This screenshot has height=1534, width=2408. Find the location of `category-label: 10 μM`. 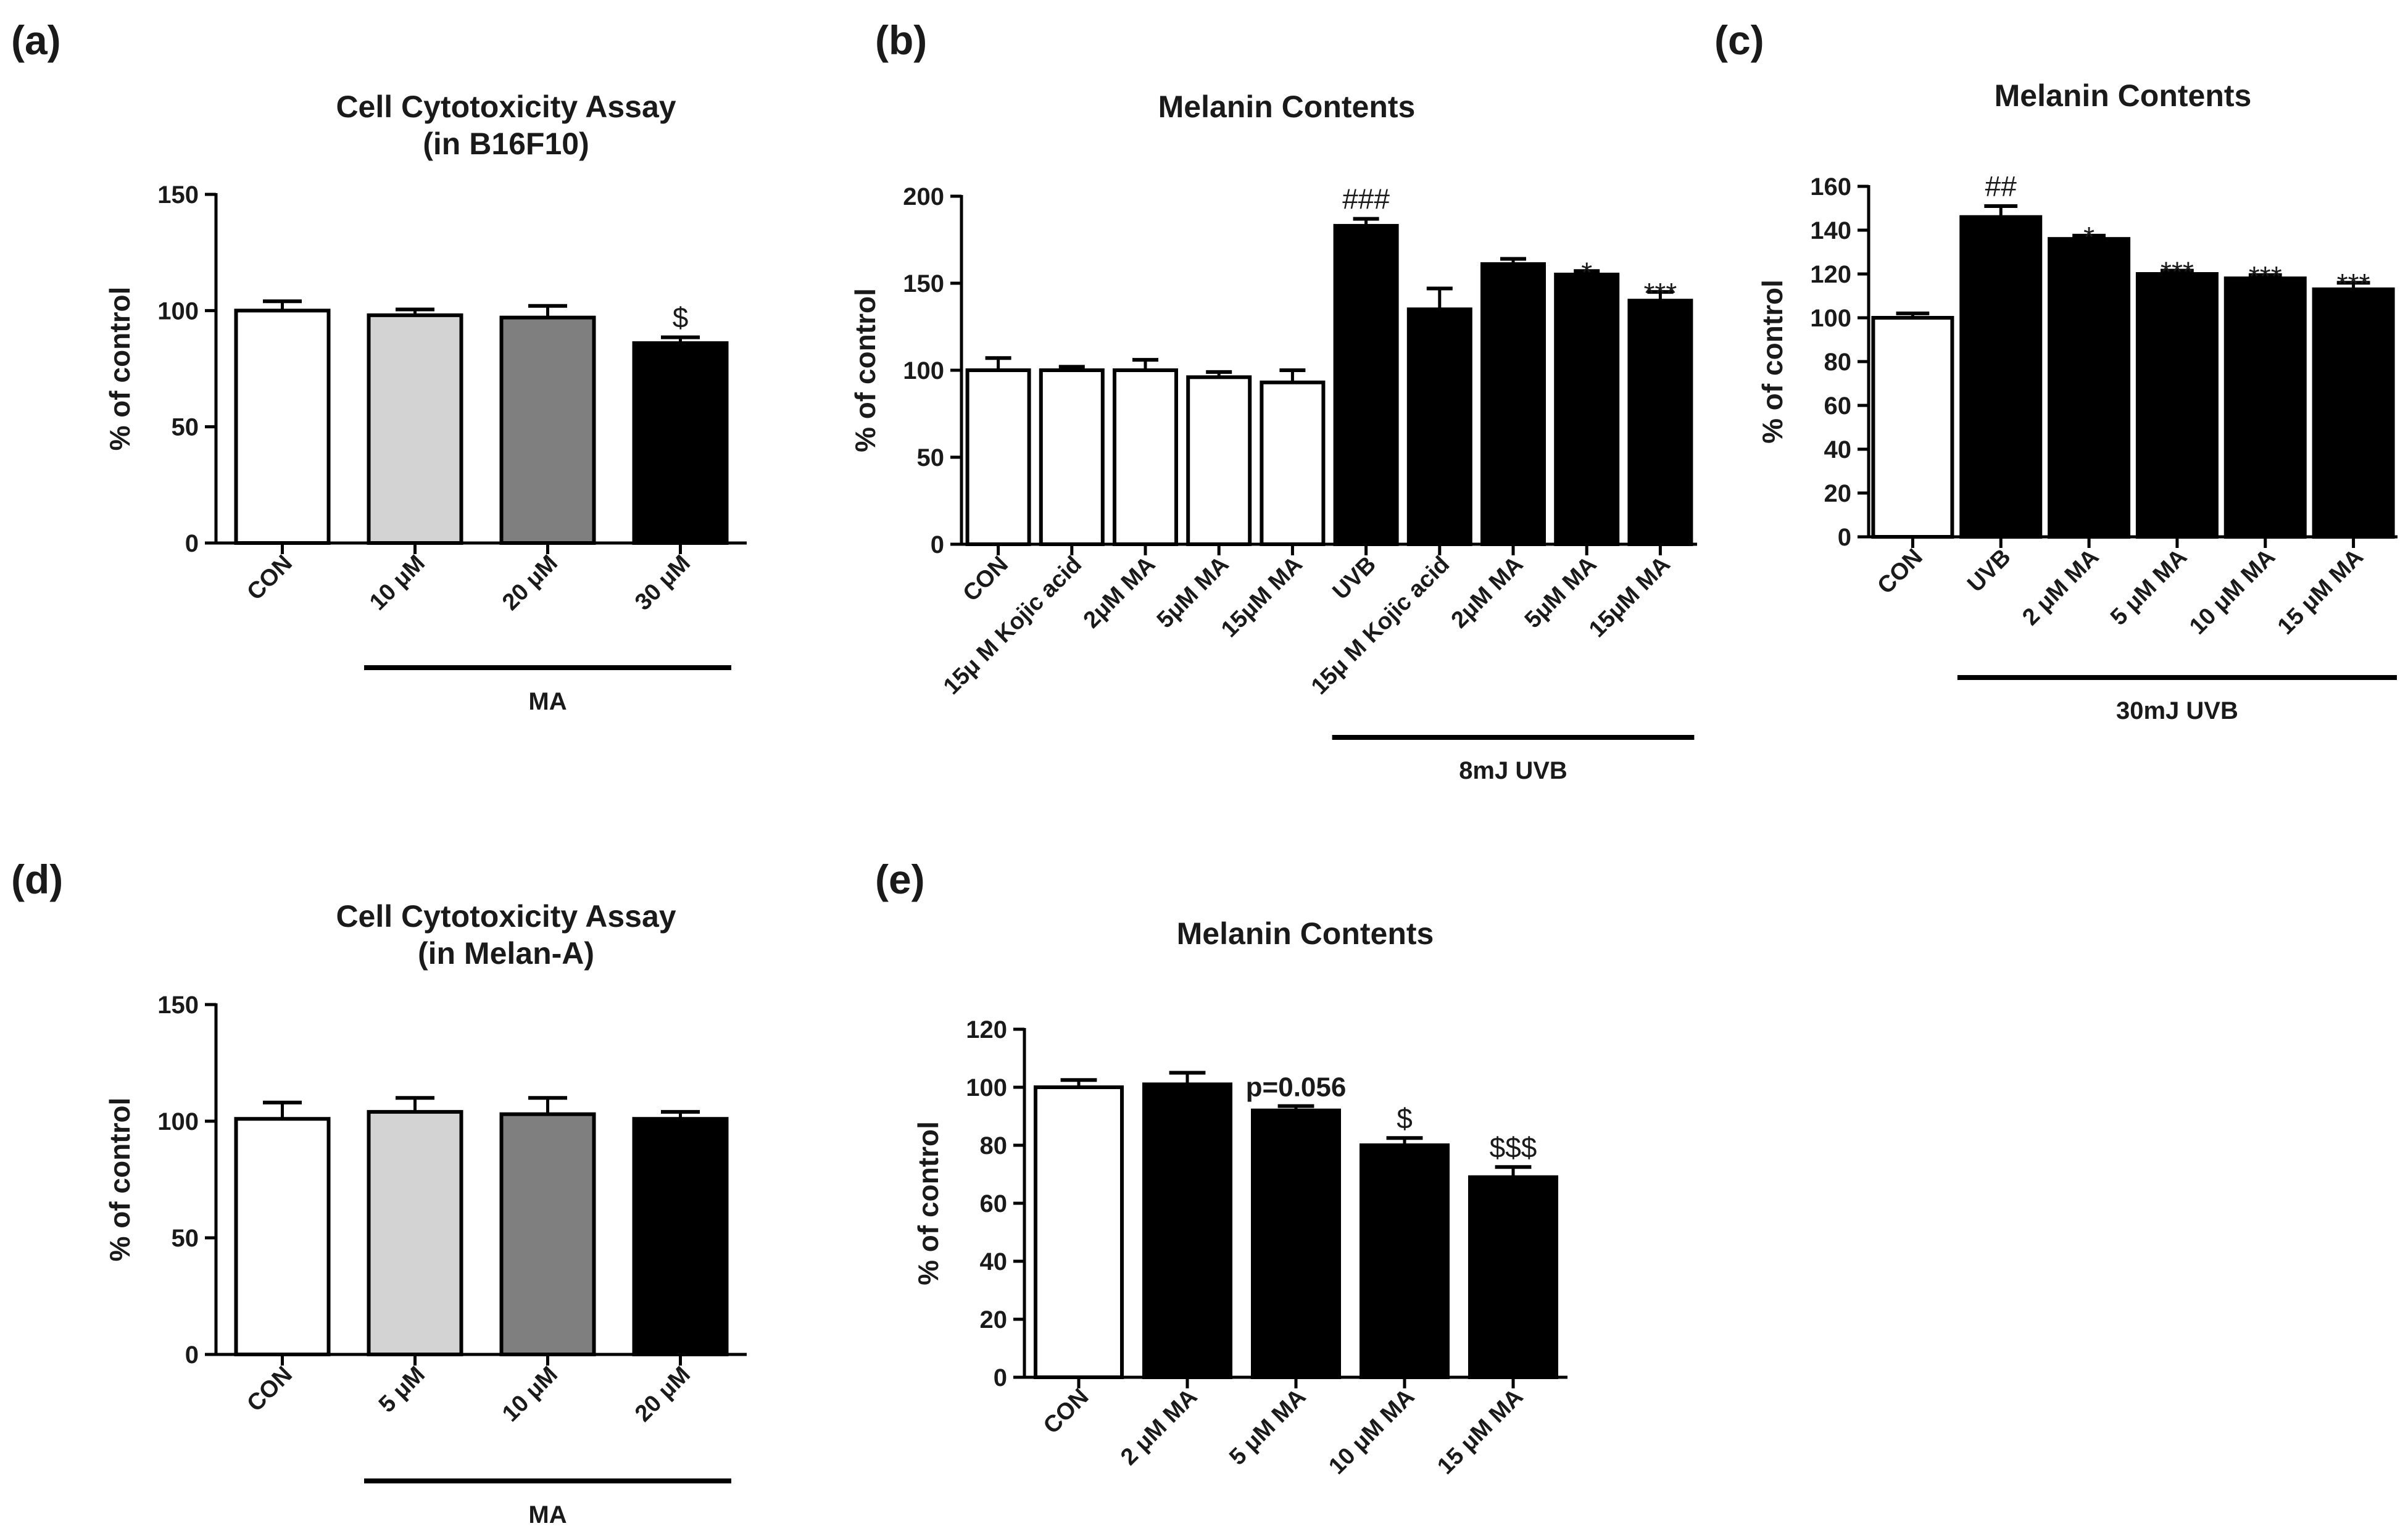

category-label: 10 μM is located at coordinates (530, 1394).